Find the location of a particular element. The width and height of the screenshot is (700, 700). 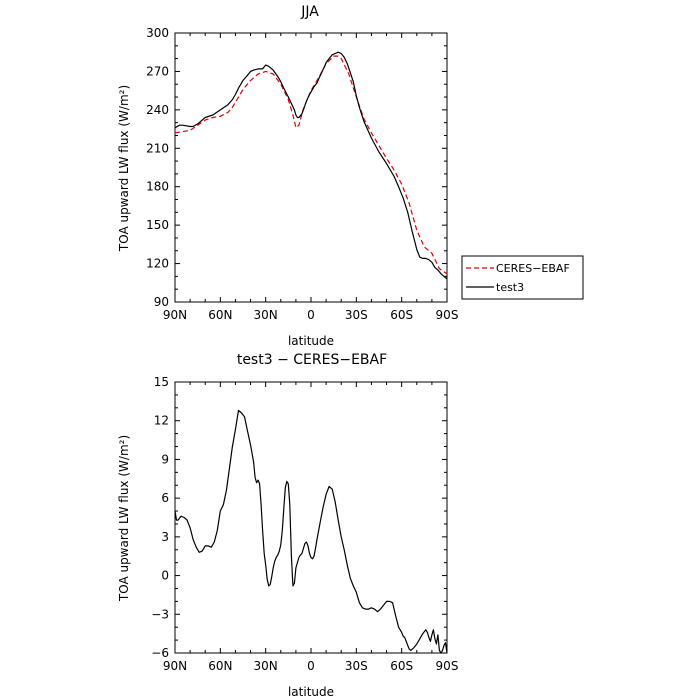

top-series-line-ceres-ebaf is located at coordinates (311, 165).